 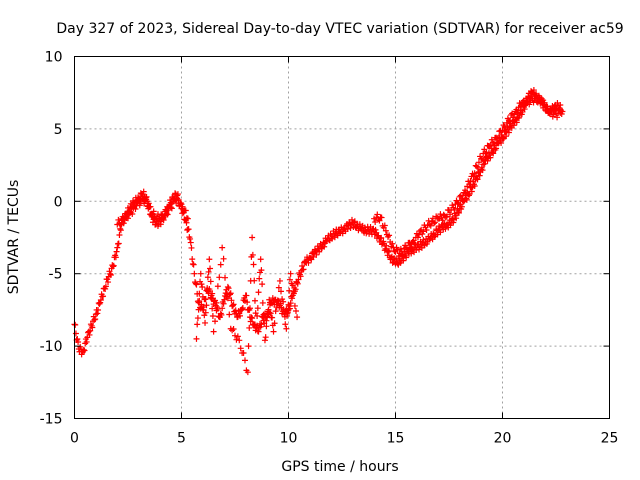 I want to click on x-tick-label: 15, so click(x=396, y=439).